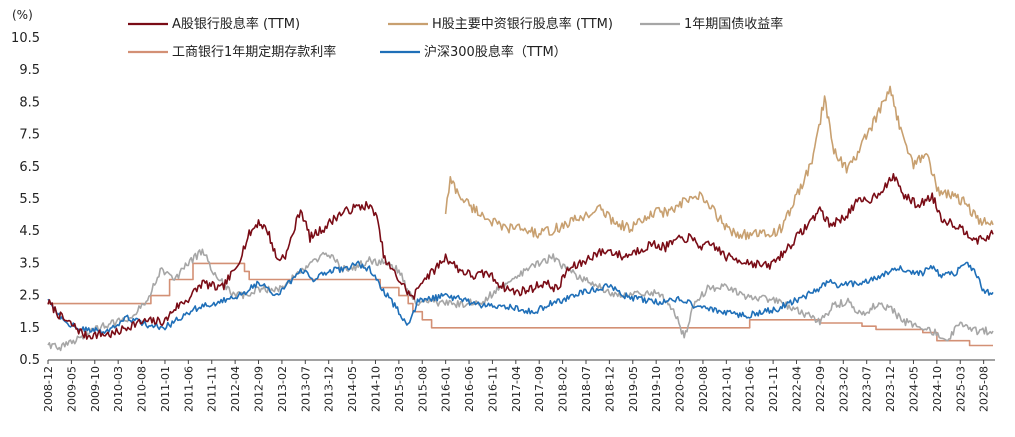 The height and width of the screenshot is (437, 1015). Describe the element at coordinates (703, 389) in the screenshot. I see `x-tick-label: 2020-08` at that location.